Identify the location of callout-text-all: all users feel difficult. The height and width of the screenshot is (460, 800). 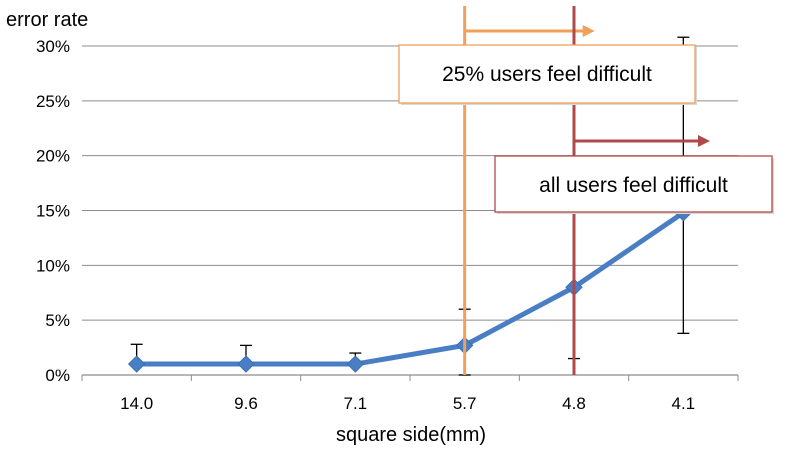
(633, 185).